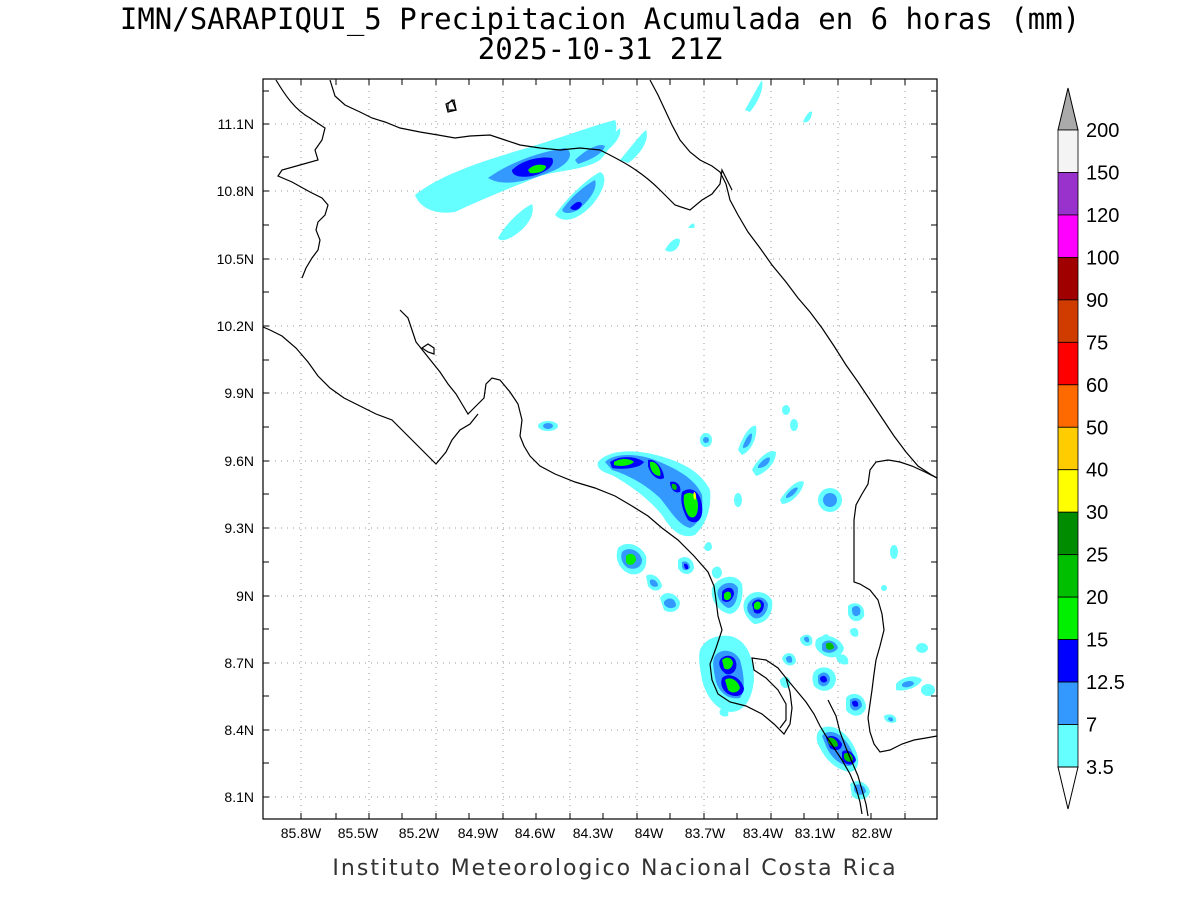 The width and height of the screenshot is (1200, 900). I want to click on lat-tick-label: 11.1N, so click(236, 124).